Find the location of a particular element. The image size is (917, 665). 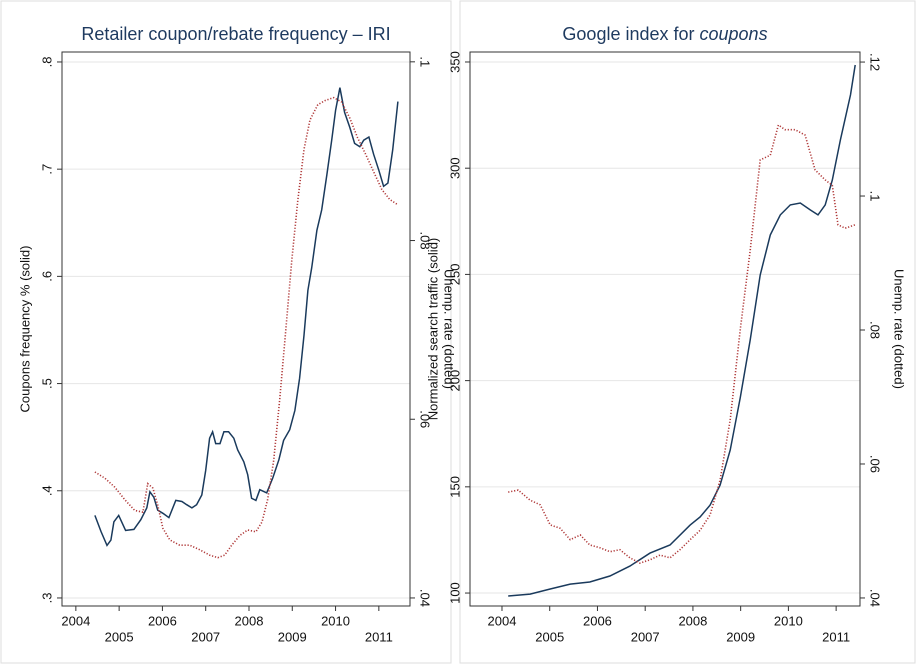

chart-title: Google index for coupons is located at coordinates (664, 34).